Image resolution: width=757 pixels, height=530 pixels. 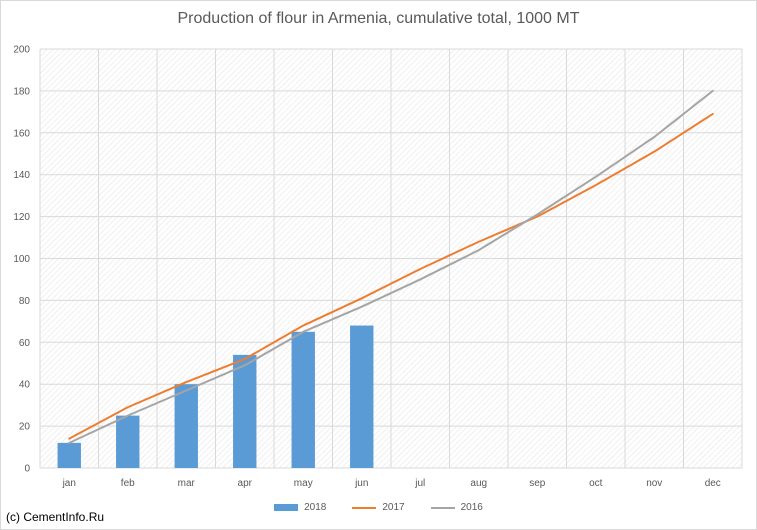 What do you see at coordinates (364, 507) in the screenshot?
I see `legend-swatch-2017` at bounding box center [364, 507].